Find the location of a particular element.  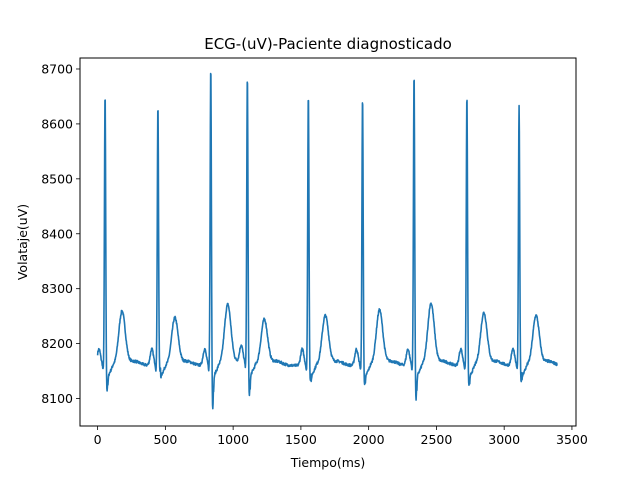

x-tick-label: 2000 is located at coordinates (369, 439).